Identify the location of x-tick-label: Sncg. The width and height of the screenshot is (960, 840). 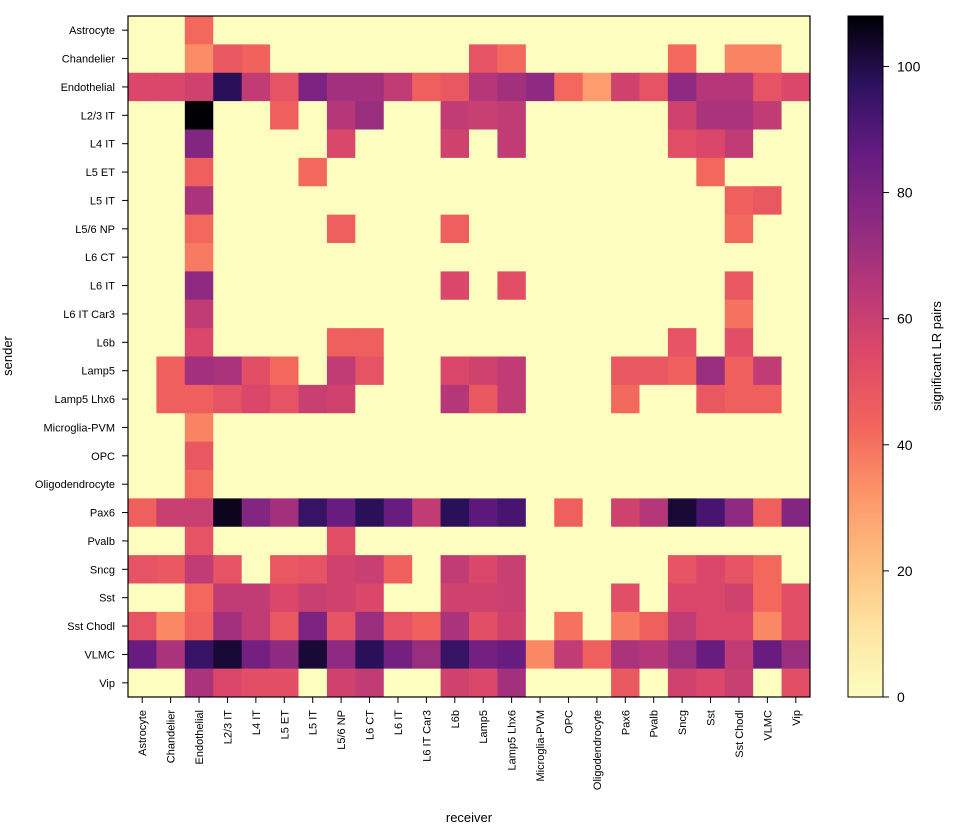
(683, 722).